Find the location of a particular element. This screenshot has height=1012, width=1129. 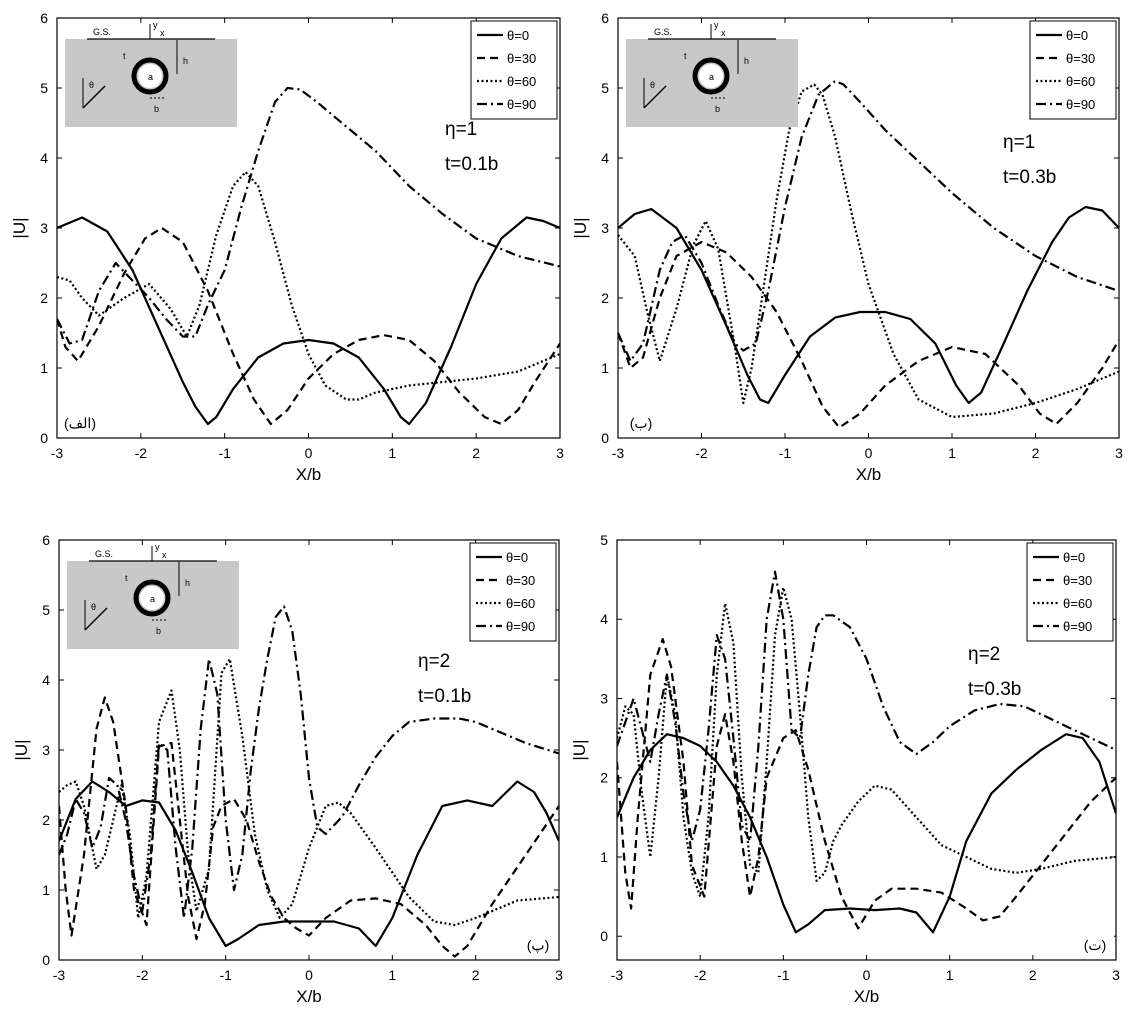

panel-label: (ت) is located at coordinates (1095, 945).